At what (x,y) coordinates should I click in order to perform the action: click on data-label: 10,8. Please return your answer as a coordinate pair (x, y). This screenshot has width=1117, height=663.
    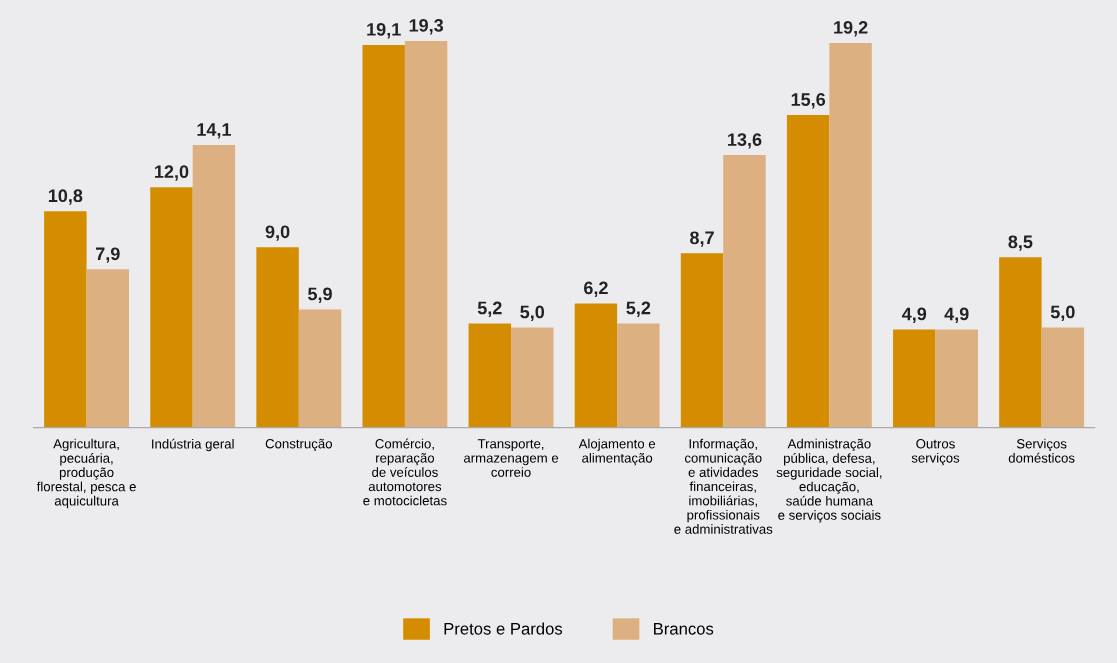
    Looking at the image, I should click on (65, 197).